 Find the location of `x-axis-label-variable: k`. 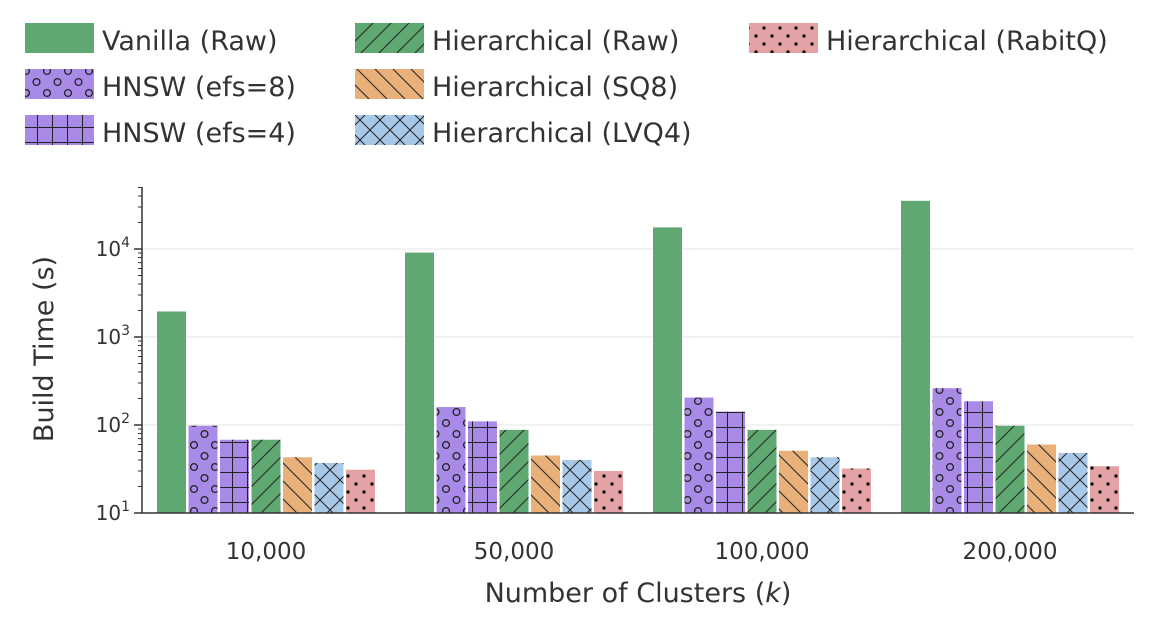

x-axis-label-variable: k is located at coordinates (773, 593).